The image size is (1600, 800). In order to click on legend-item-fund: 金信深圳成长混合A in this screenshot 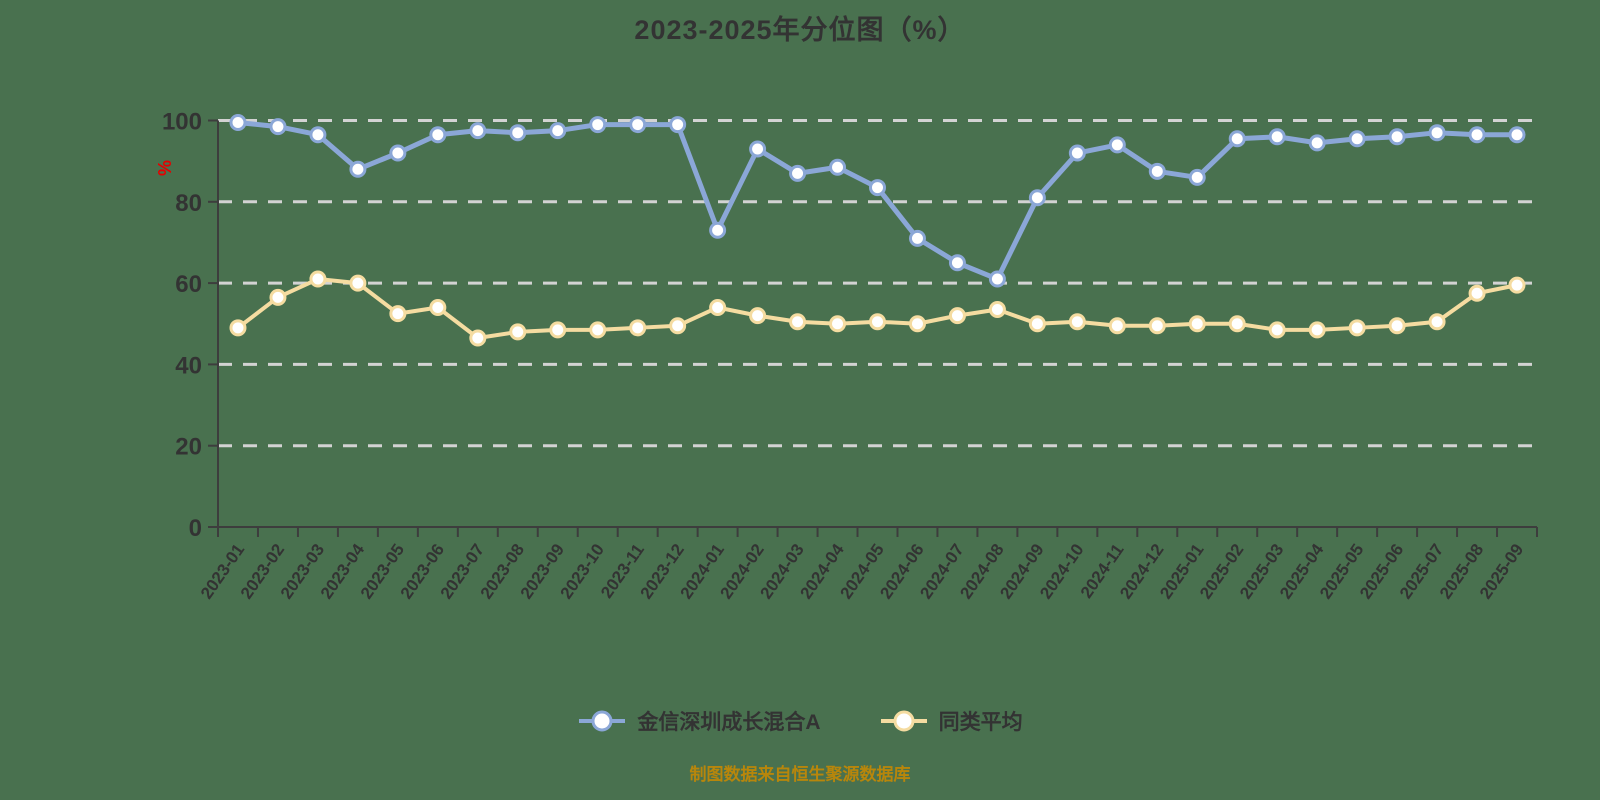, I will do `click(699, 721)`.